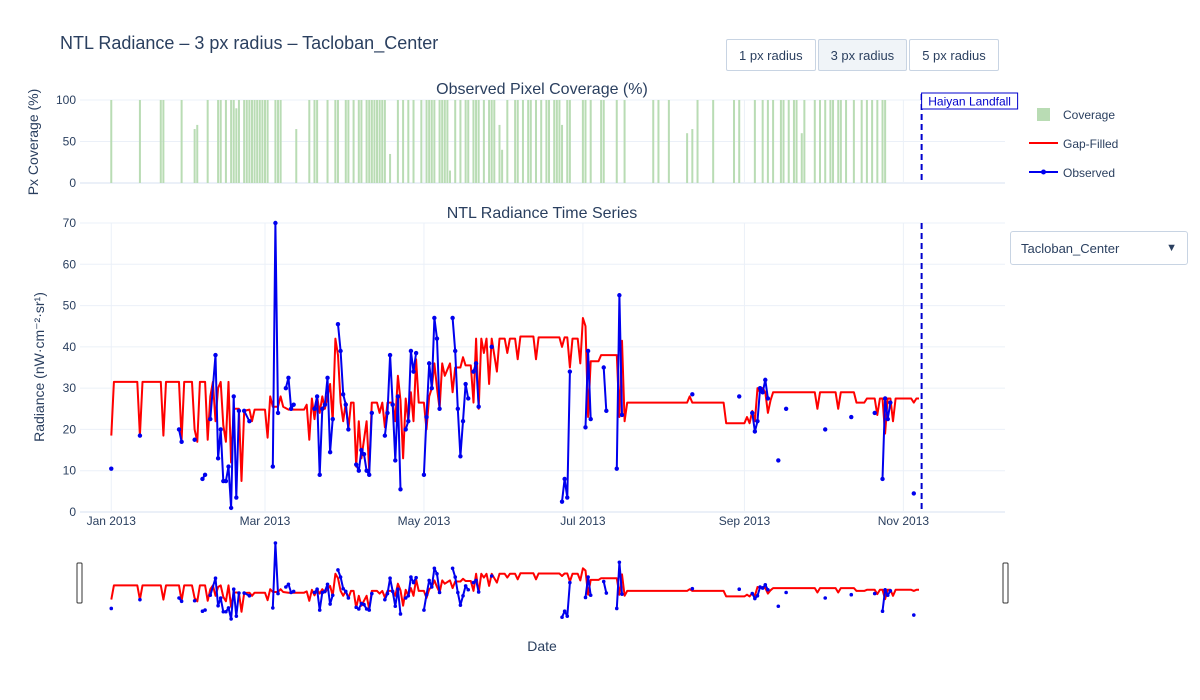 Image resolution: width=1200 pixels, height=700 pixels. Describe the element at coordinates (954, 55) in the screenshot. I see `radius-5px-button: 5 px radius` at that location.